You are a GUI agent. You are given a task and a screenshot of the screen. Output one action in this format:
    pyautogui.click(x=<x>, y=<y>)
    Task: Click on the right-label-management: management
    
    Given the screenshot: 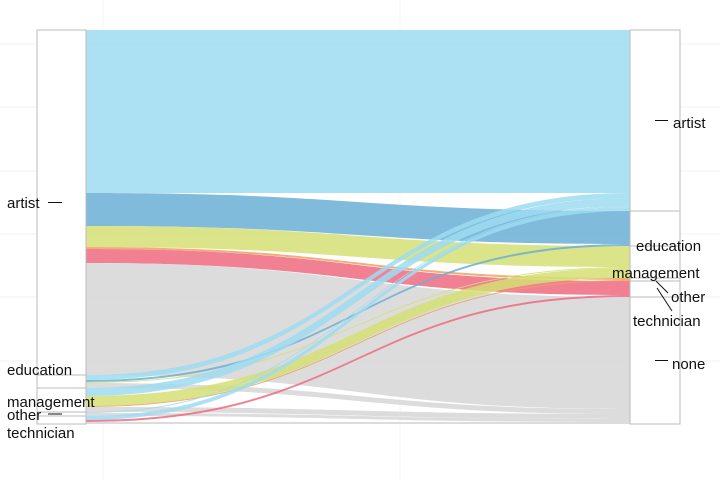 What is the action you would take?
    pyautogui.click(x=656, y=273)
    